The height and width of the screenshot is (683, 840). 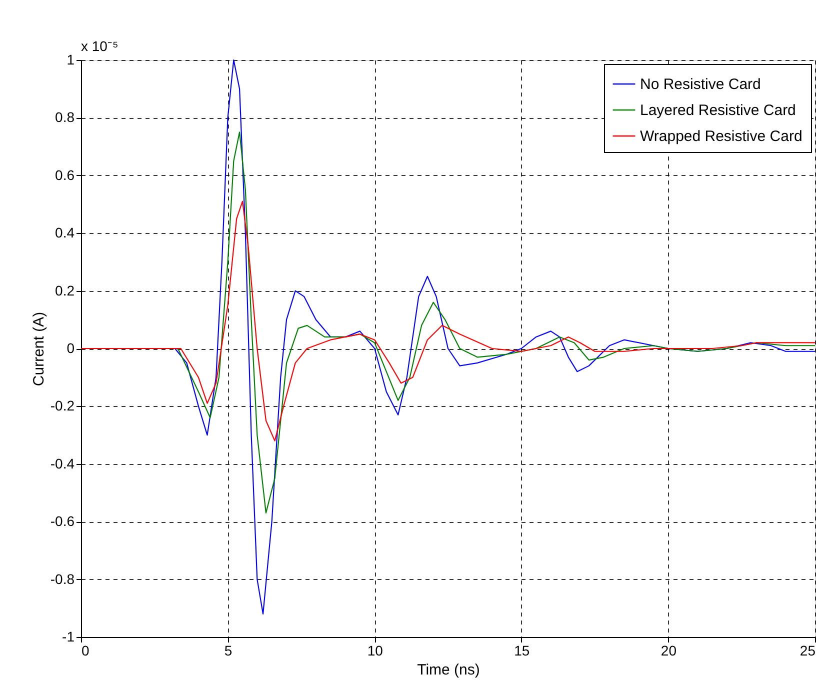 What do you see at coordinates (228, 650) in the screenshot?
I see `x-tick-label: 5` at bounding box center [228, 650].